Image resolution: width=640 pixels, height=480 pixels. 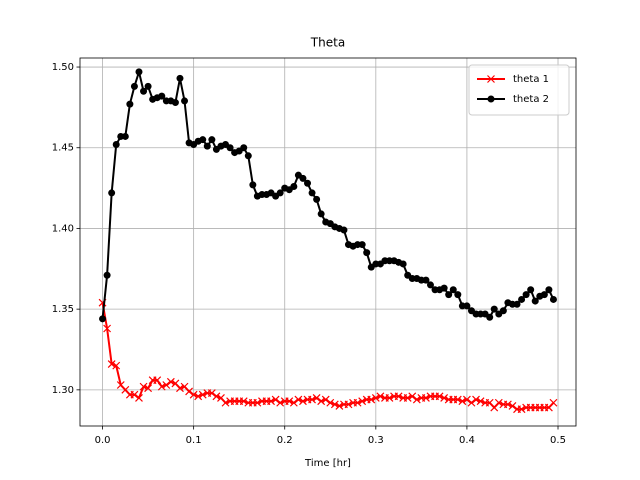 What do you see at coordinates (63, 390) in the screenshot?
I see `y-tick-label: 1.30` at bounding box center [63, 390].